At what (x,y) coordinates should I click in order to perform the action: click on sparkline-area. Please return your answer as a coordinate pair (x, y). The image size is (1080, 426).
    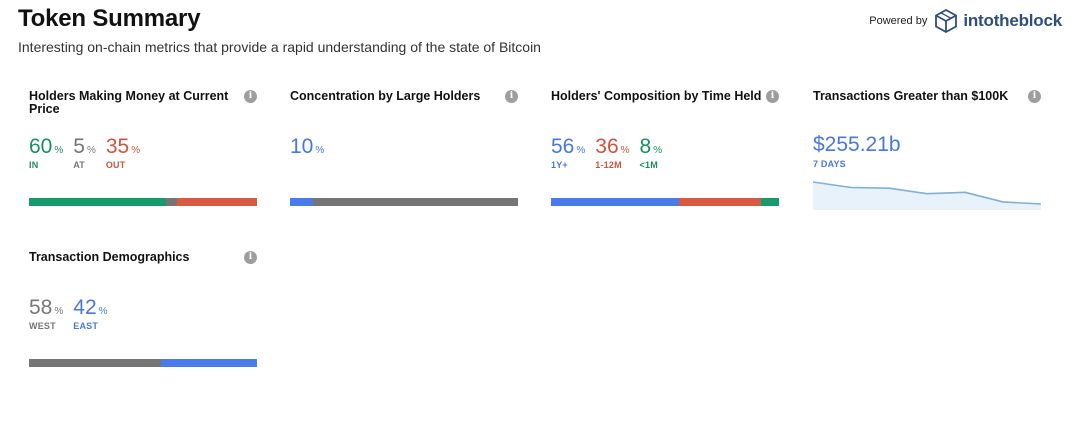
    Looking at the image, I should click on (927, 196).